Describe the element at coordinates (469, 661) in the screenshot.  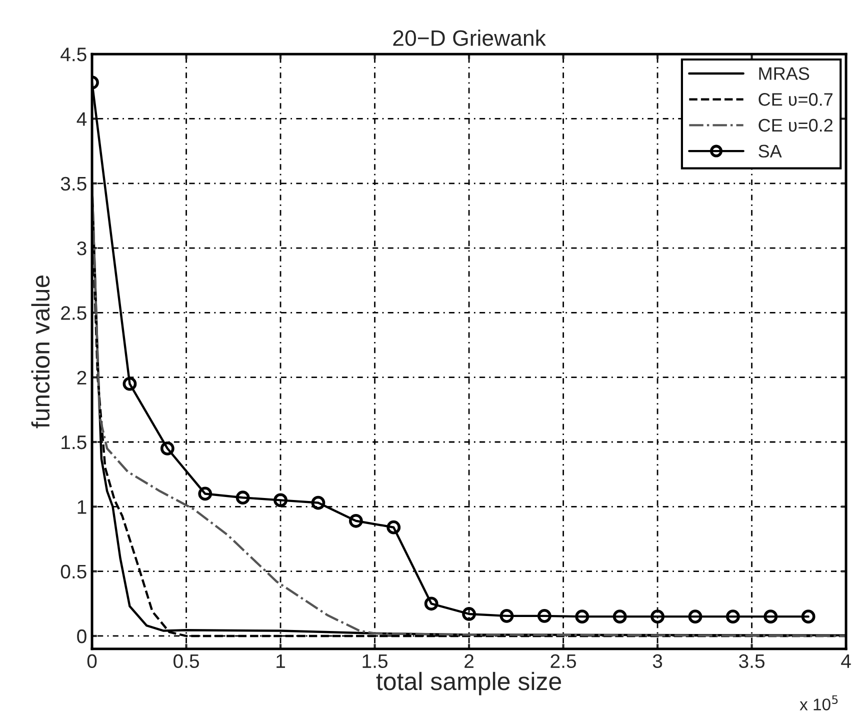
I see `x-tick-label: 2` at that location.